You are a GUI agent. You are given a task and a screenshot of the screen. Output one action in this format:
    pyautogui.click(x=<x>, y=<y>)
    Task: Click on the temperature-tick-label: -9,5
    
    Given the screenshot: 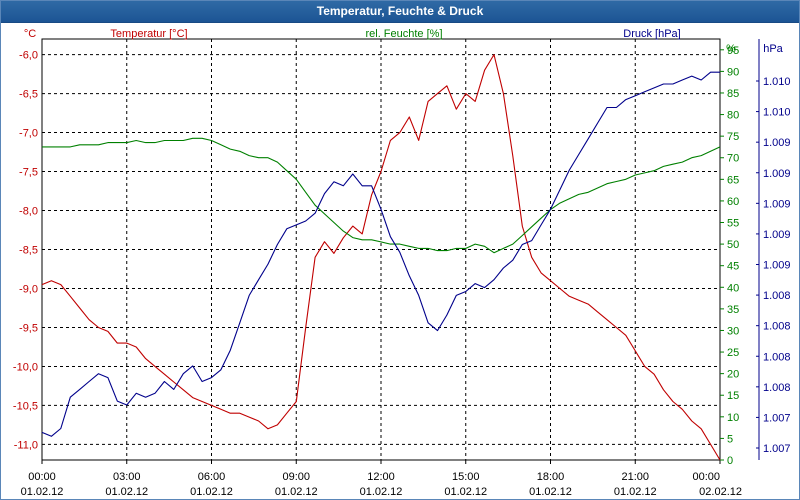 What is the action you would take?
    pyautogui.click(x=28, y=328)
    